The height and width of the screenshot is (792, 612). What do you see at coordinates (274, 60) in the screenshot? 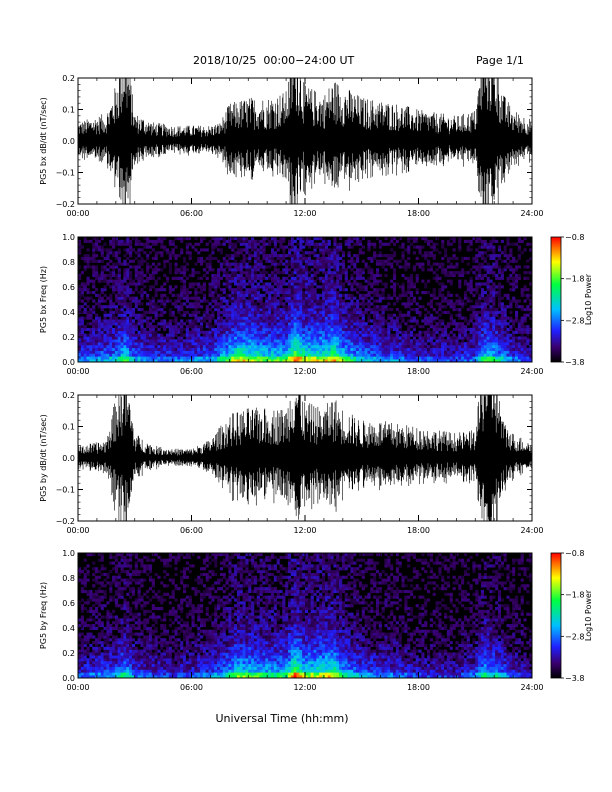
I see `figure-title: 2018/10/25 00:00−24:00 UT` at bounding box center [274, 60].